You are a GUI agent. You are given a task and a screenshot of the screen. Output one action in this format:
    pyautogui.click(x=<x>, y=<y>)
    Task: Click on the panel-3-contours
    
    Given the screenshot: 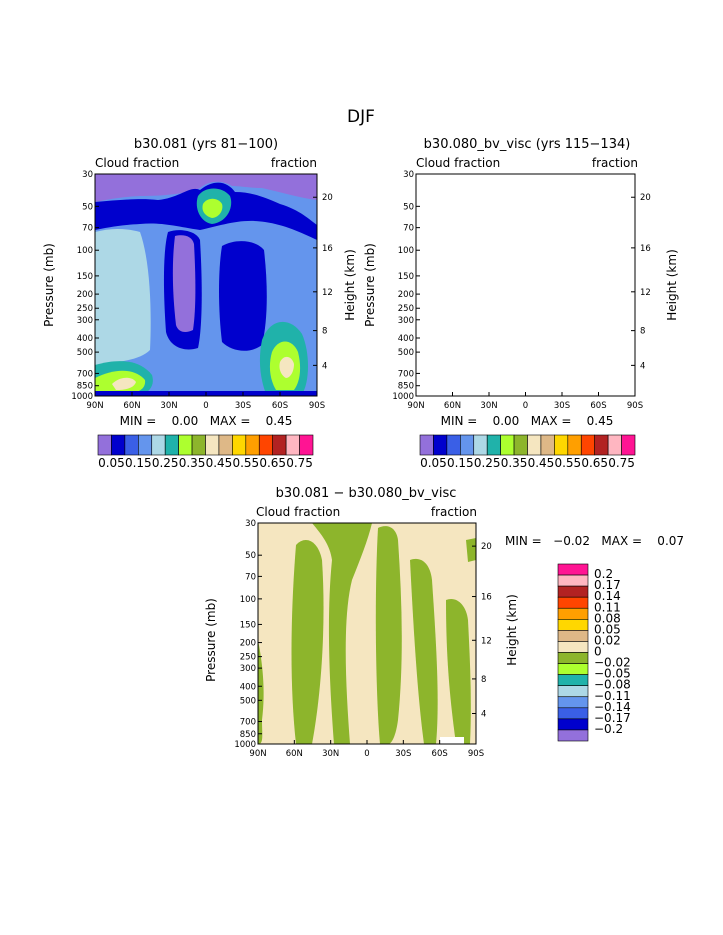 What is the action you would take?
    pyautogui.click(x=367, y=633)
    